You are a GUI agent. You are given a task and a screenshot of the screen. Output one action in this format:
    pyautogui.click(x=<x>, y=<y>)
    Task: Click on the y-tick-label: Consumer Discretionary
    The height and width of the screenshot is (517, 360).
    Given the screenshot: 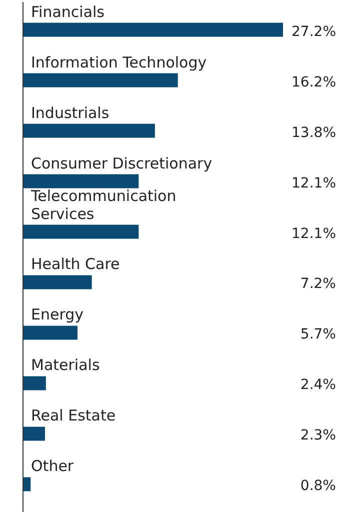 What is the action you would take?
    pyautogui.click(x=121, y=163)
    